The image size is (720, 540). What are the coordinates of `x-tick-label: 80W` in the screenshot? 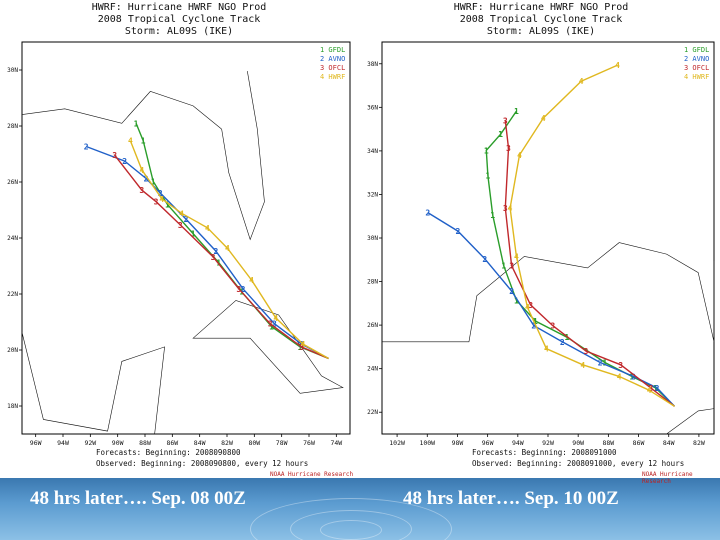 It's located at (254, 443).